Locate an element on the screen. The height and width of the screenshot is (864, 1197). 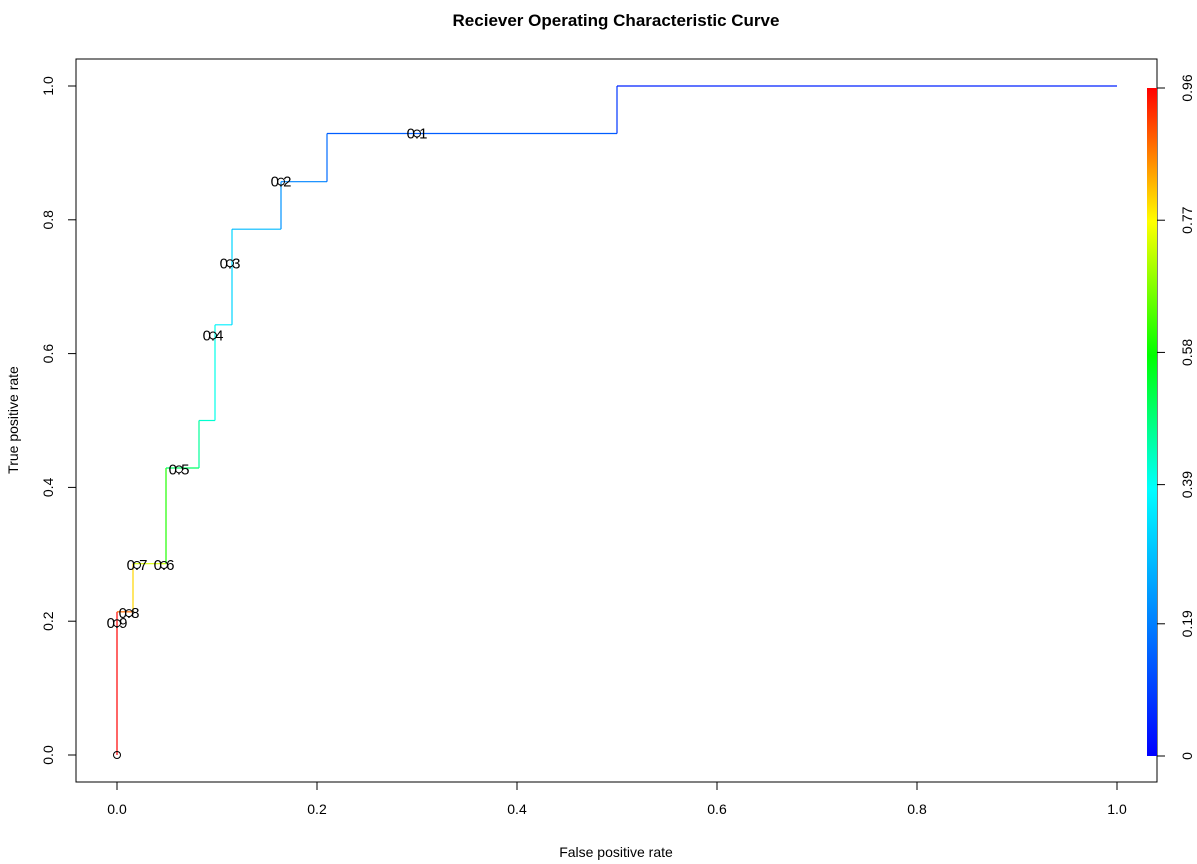
colorbar-tick-label: 0 is located at coordinates (1187, 756).